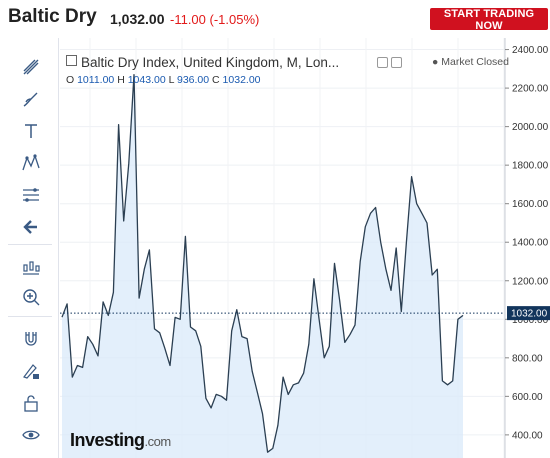  I want to click on zoom-icon, so click(31, 297).